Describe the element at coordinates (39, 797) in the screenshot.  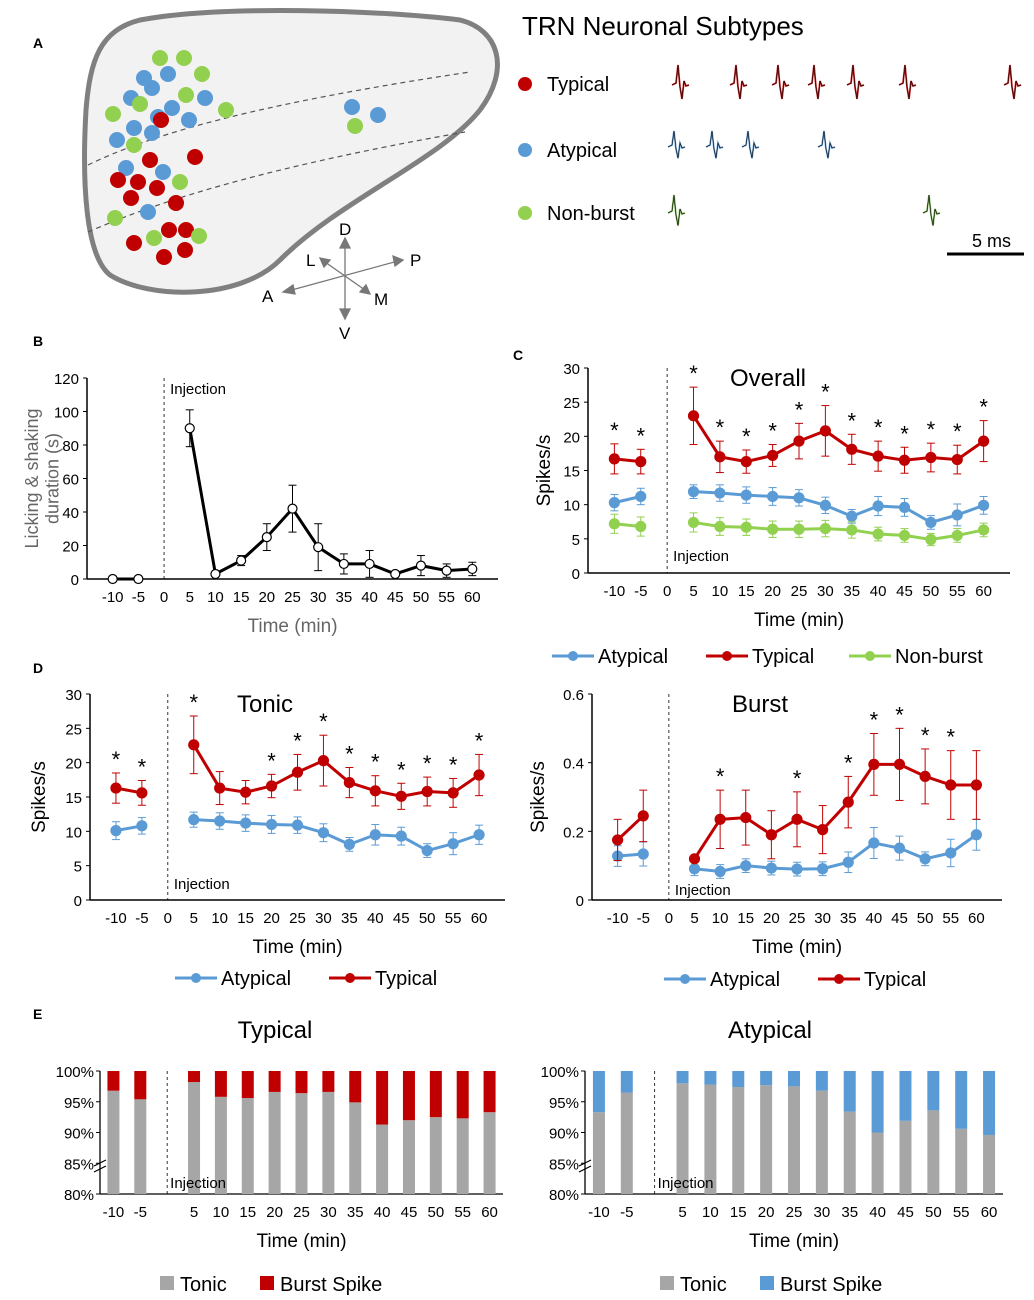
I see `y-axis-label: Spikes/s` at that location.